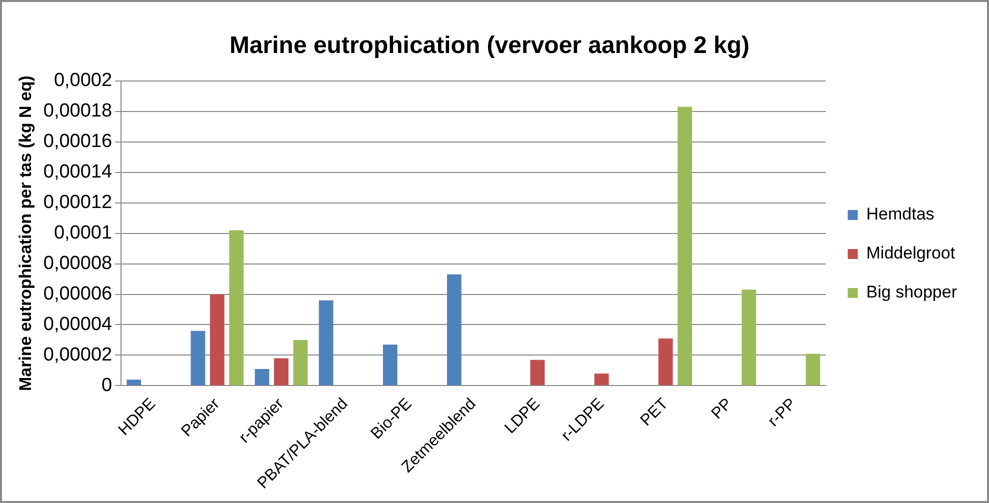 Image resolution: width=989 pixels, height=503 pixels. Describe the element at coordinates (77, 355) in the screenshot. I see `y-tick-label: 0,00002` at that location.